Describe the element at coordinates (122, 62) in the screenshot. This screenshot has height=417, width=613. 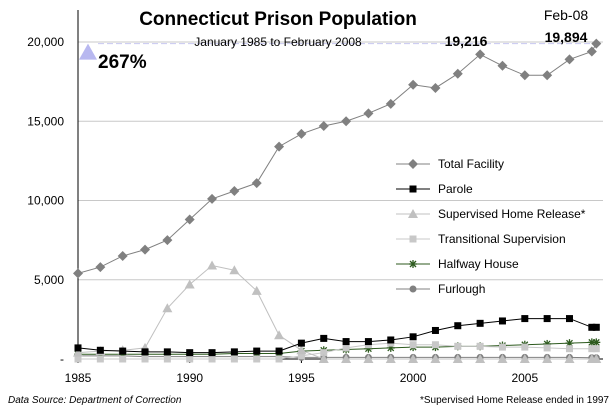
I see `growth-label: 267%` at that location.